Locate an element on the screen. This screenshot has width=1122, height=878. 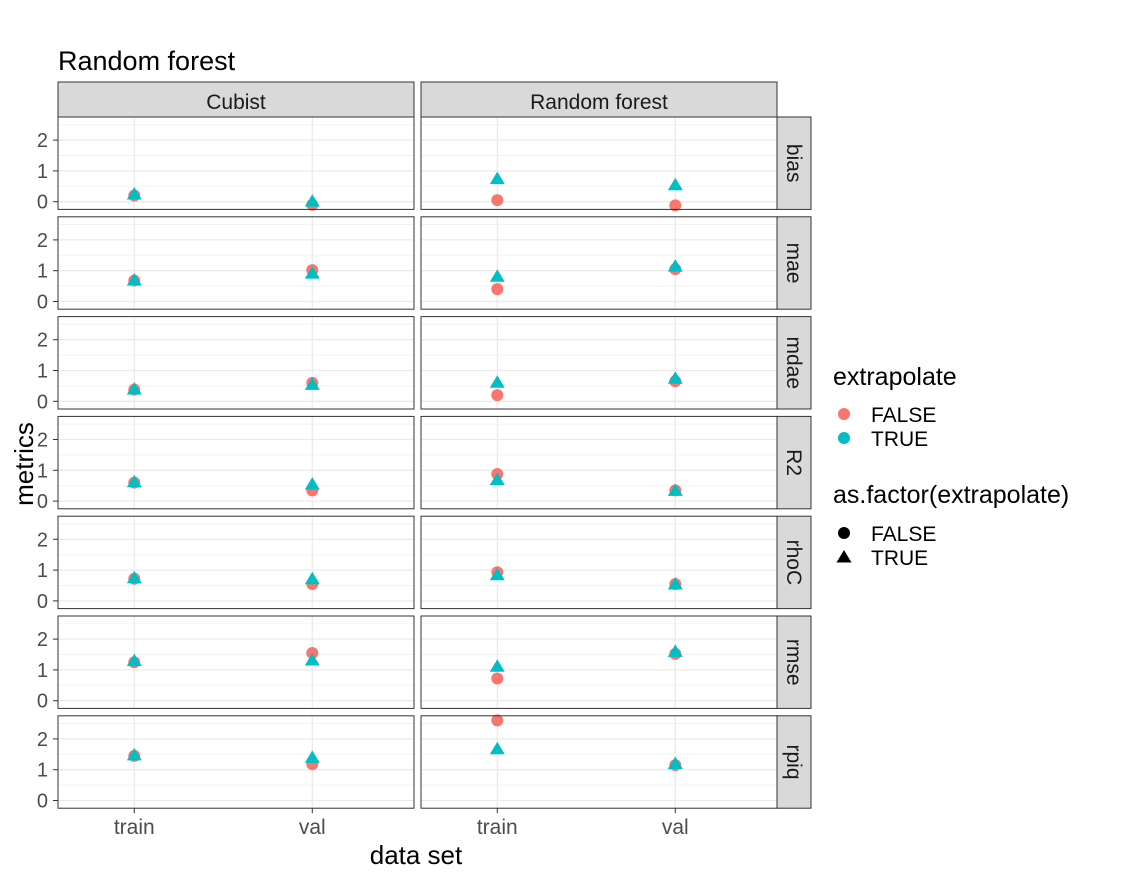
facet-strip-row-label: mdae is located at coordinates (793, 363).